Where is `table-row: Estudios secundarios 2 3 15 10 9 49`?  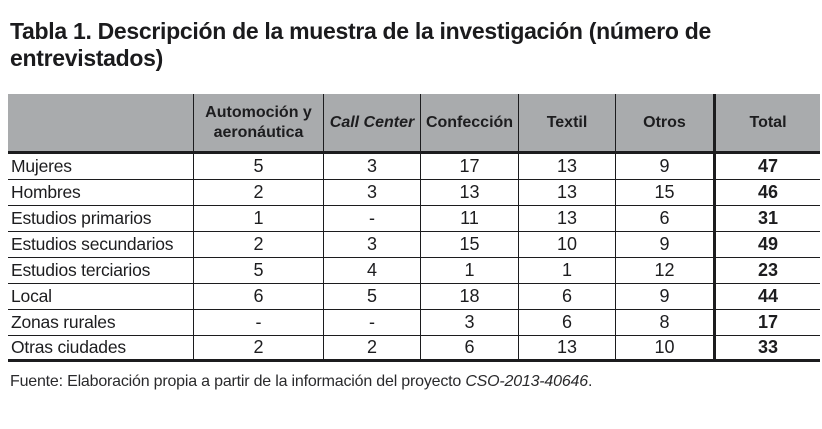 table-row: Estudios secundarios 2 3 15 10 9 49 is located at coordinates (414, 245).